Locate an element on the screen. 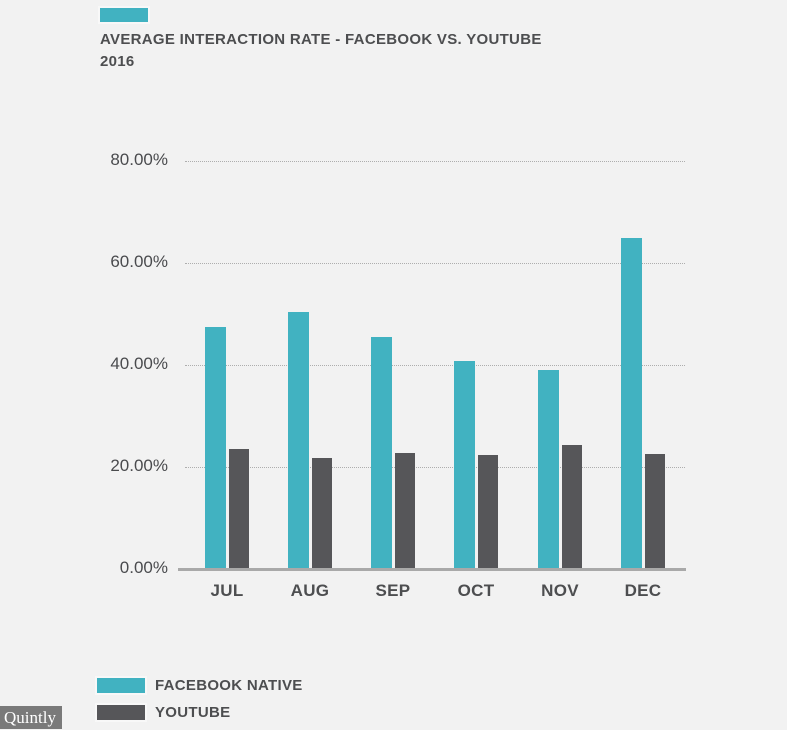  legend-label-youtube: YOUTUBE is located at coordinates (193, 712).